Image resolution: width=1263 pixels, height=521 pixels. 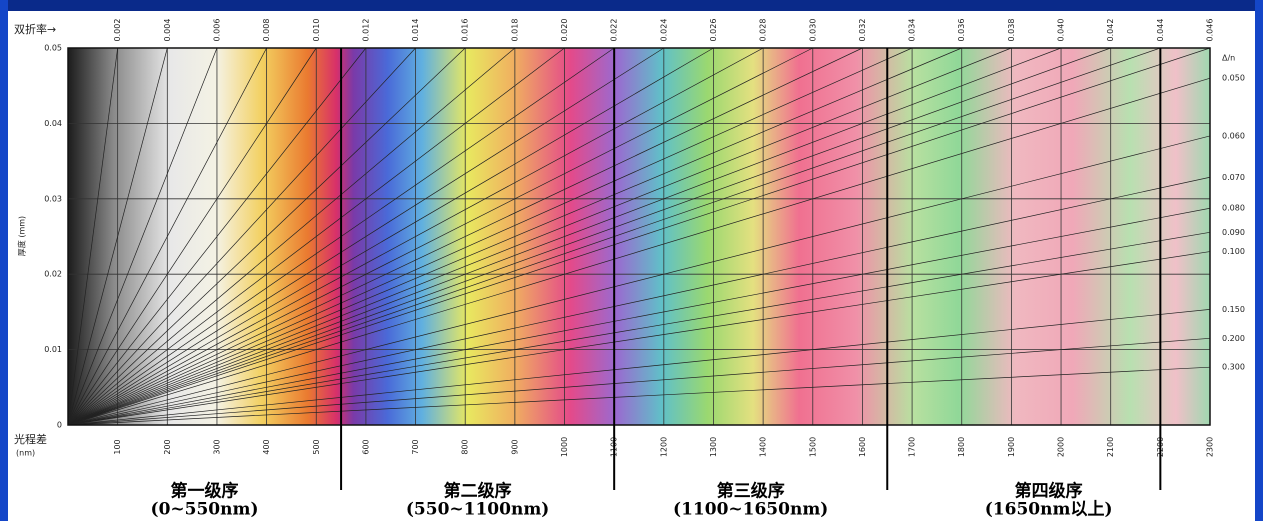 What do you see at coordinates (1110, 30) in the screenshot?
I see `top-tick-label: 0.042` at bounding box center [1110, 30].